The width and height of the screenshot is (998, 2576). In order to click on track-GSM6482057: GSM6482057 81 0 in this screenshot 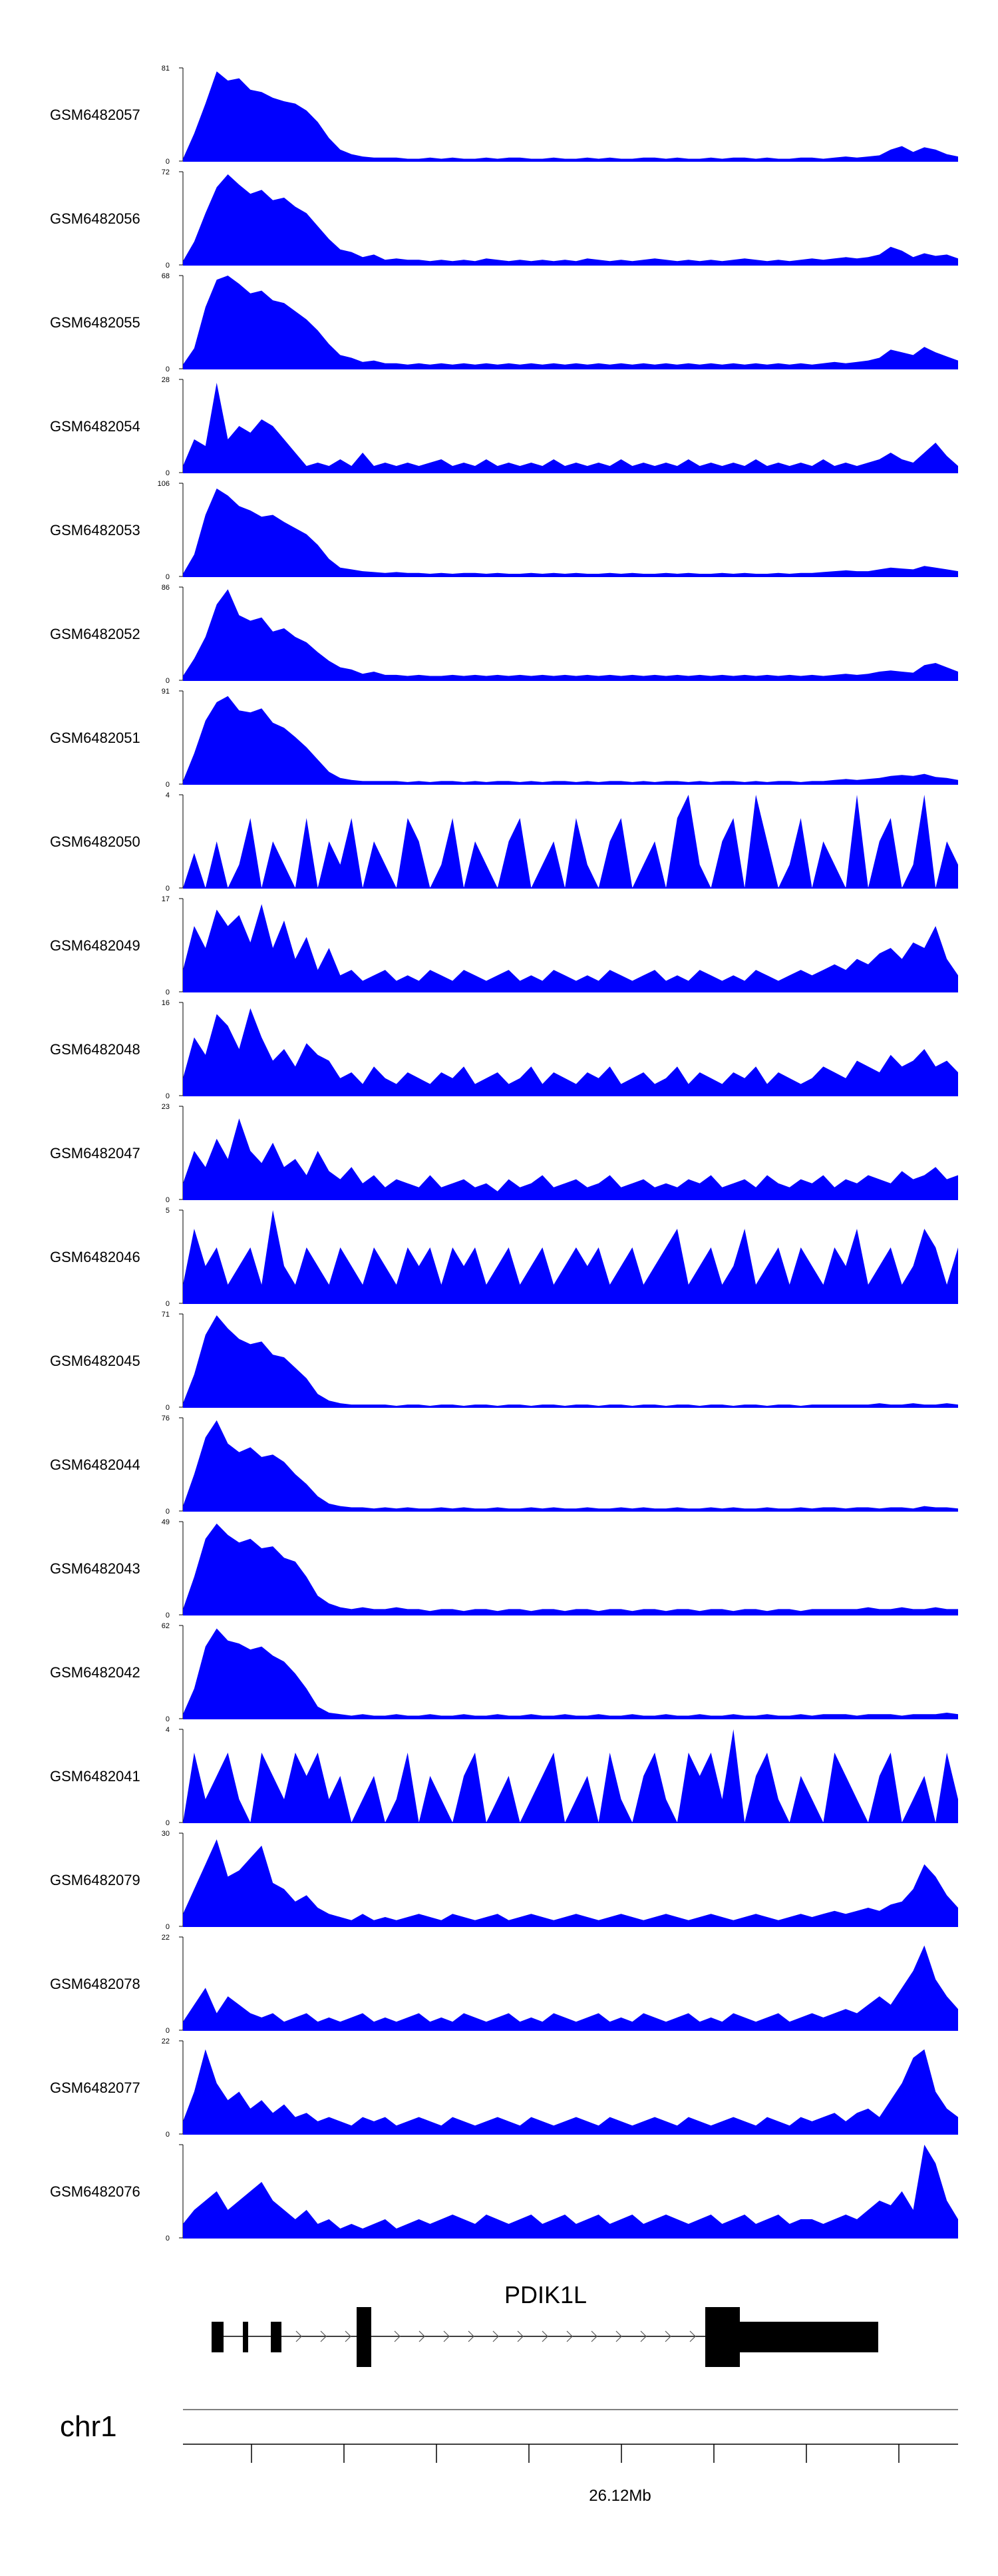, I will do `click(504, 115)`.